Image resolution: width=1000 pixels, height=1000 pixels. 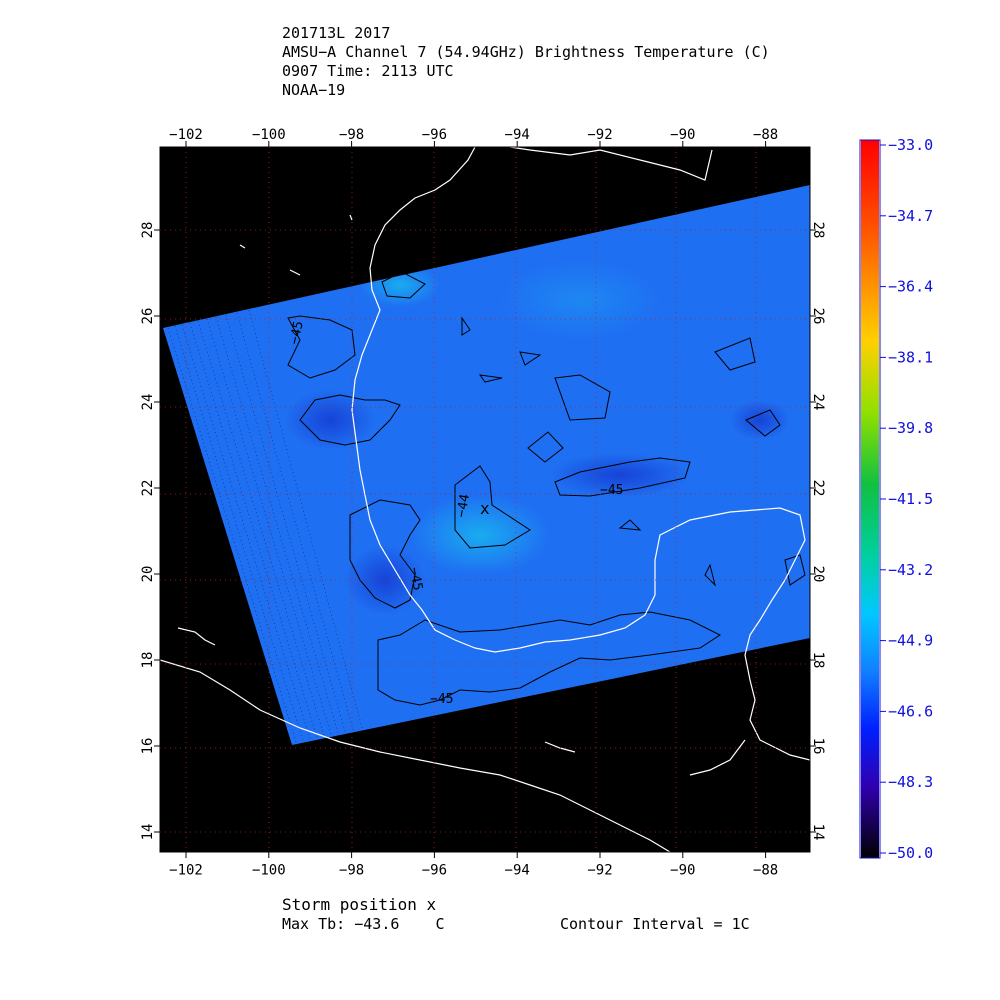 What do you see at coordinates (314, 90) in the screenshot?
I see `title-line-4: NOAA−19` at bounding box center [314, 90].